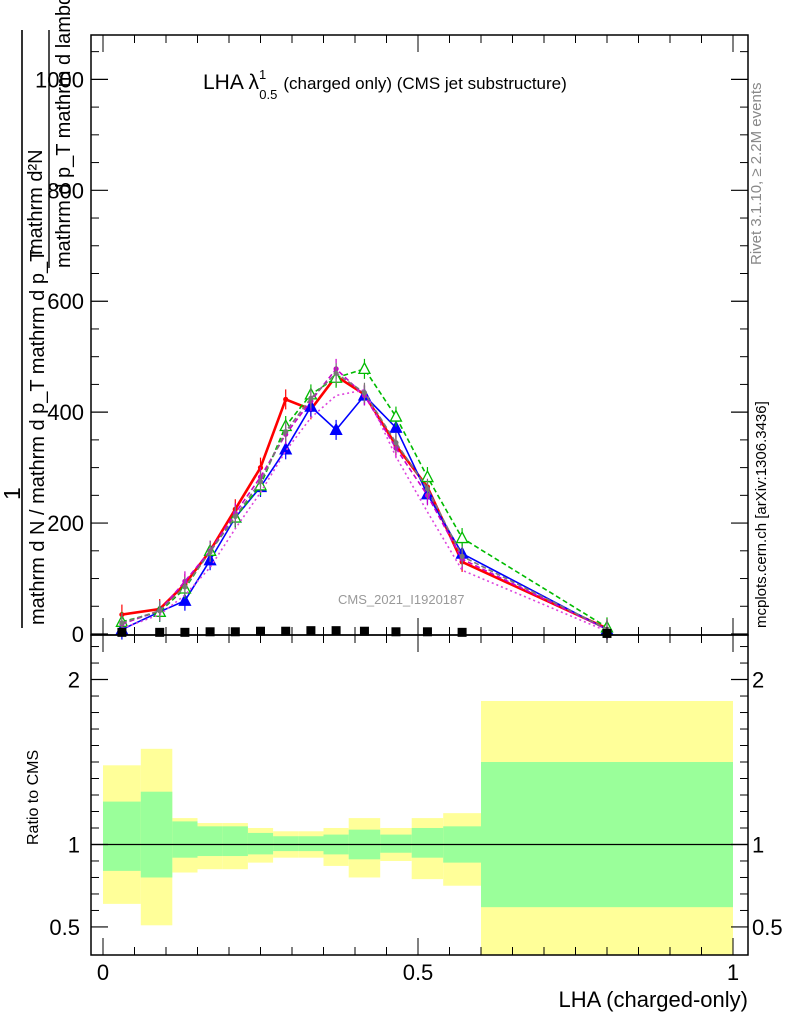  I want to click on main-y-tick-label-2: 400, so click(65, 412).